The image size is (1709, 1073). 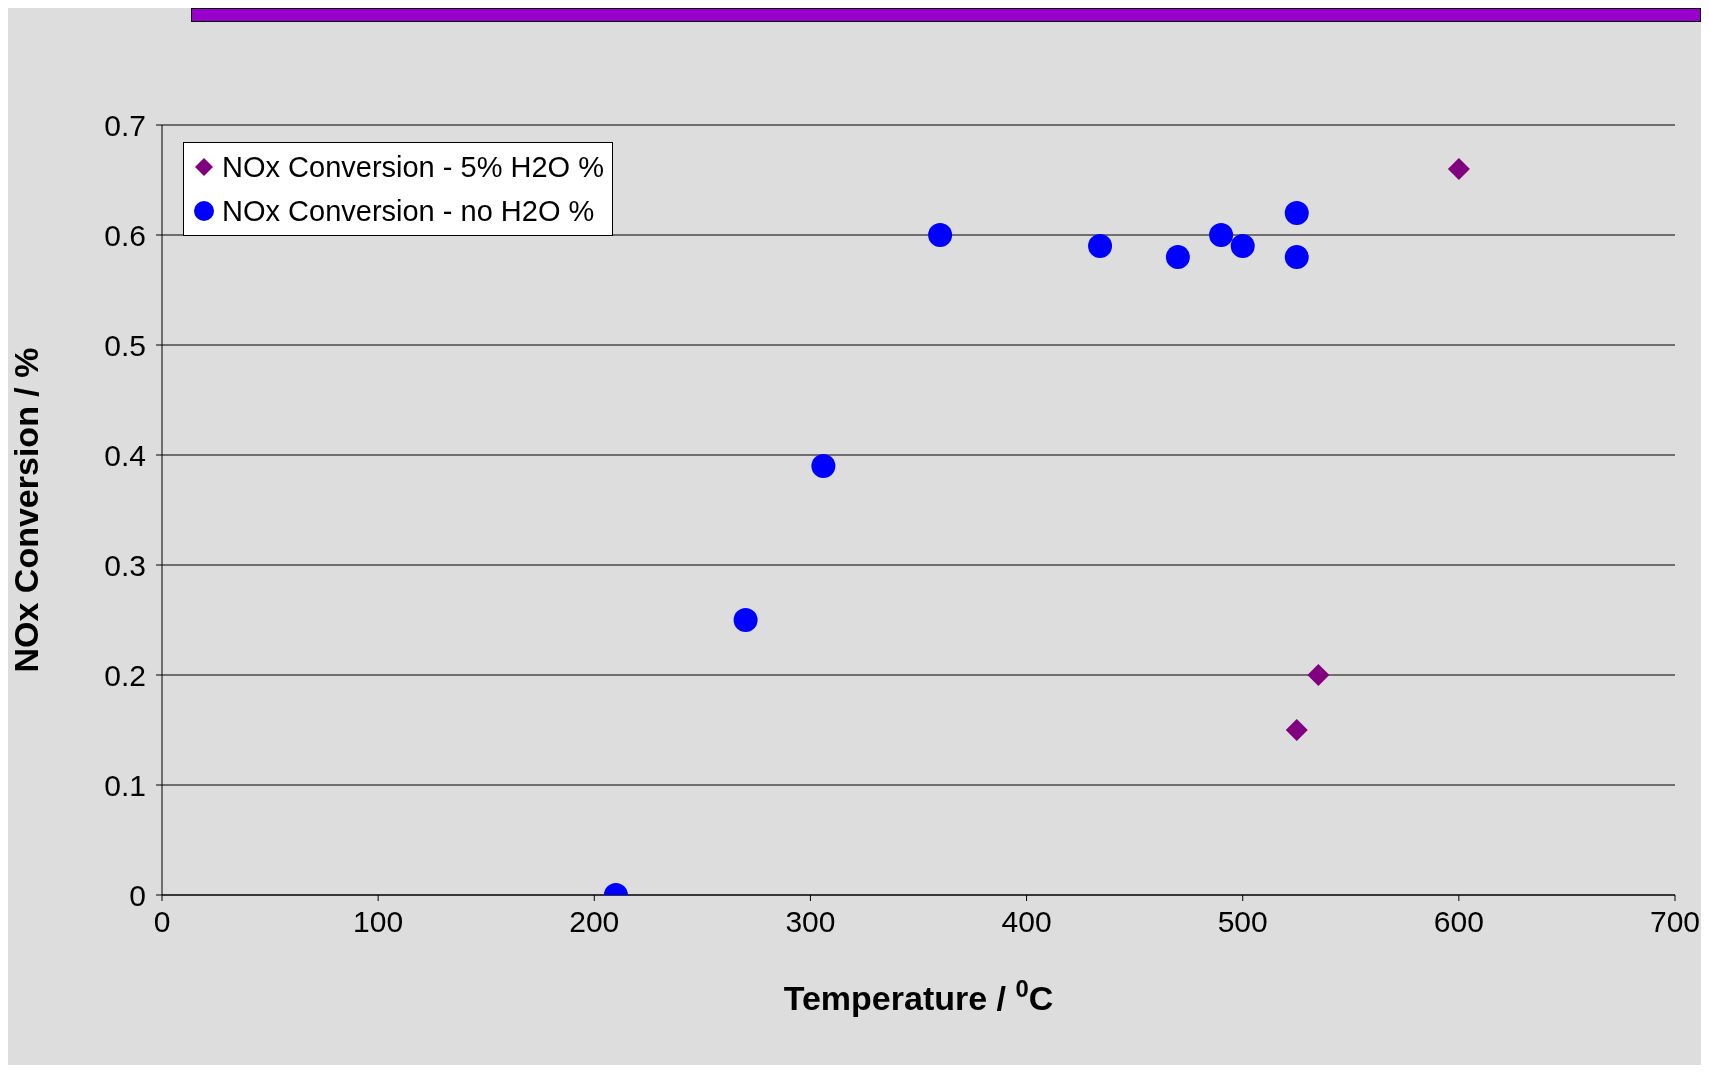 I want to click on x-tick-label: 700, so click(x=1675, y=922).